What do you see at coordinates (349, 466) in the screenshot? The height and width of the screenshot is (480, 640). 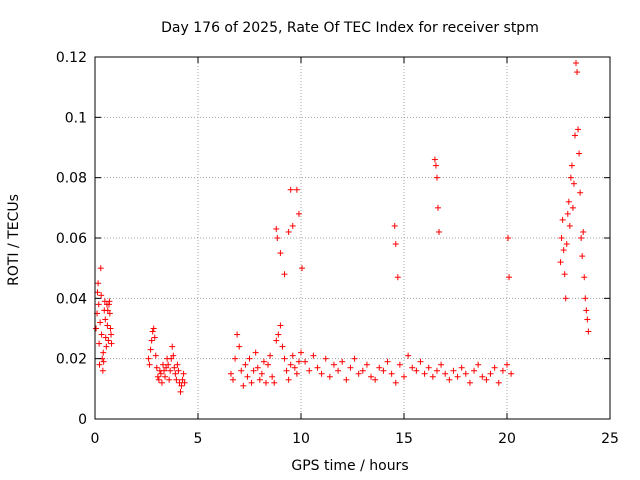 I see `x-axis-label: GPS time / hours` at bounding box center [349, 466].